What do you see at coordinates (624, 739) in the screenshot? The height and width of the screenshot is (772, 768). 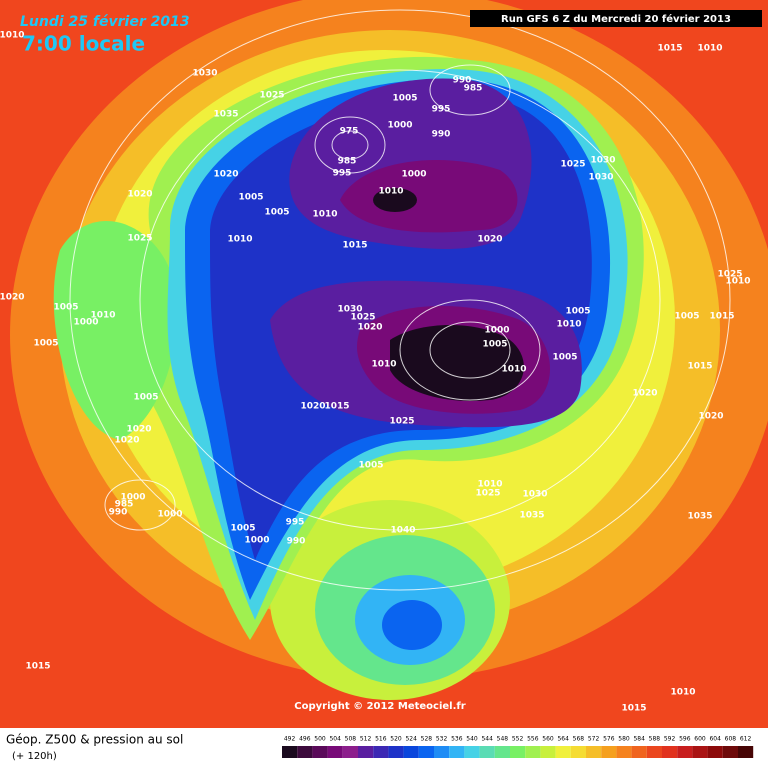 I see `colorbar-label: 580` at bounding box center [624, 739].